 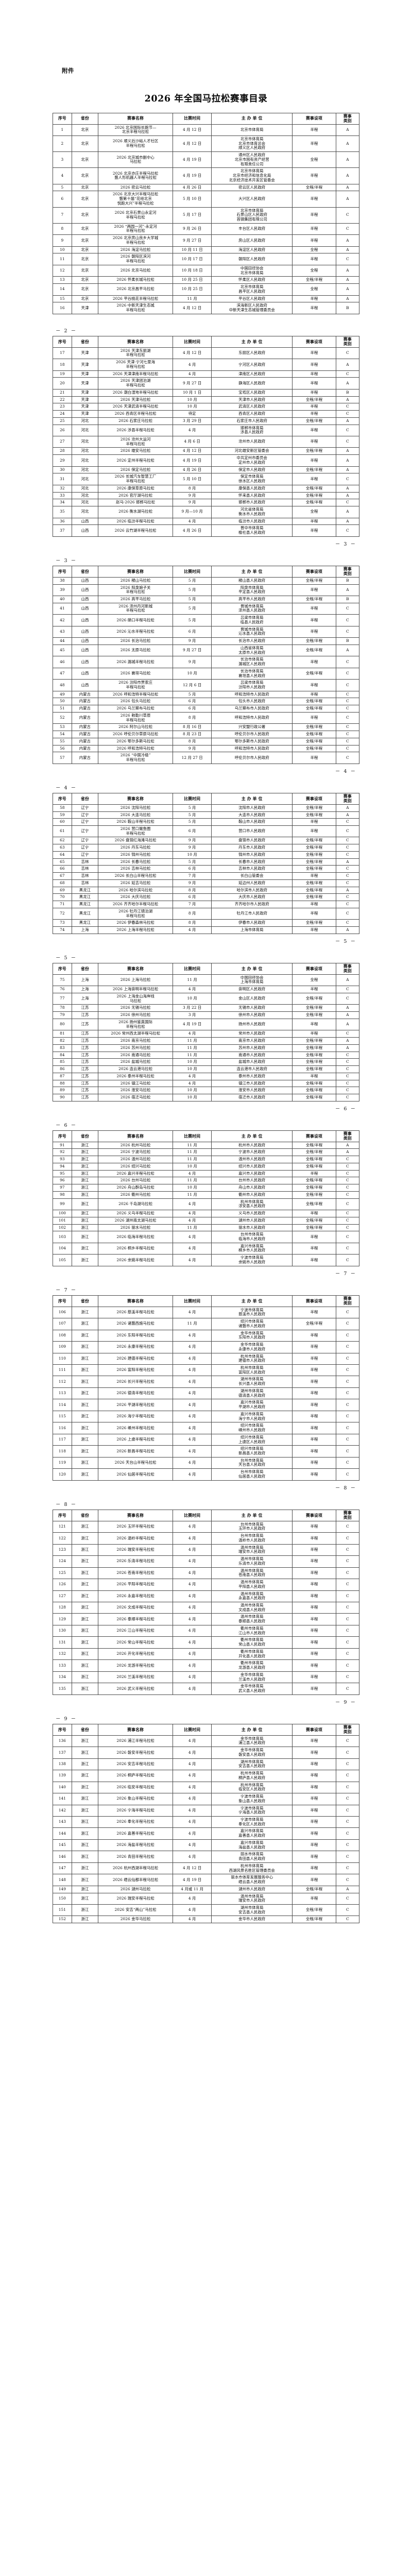 I want to click on cell-no: 62, so click(x=63, y=841).